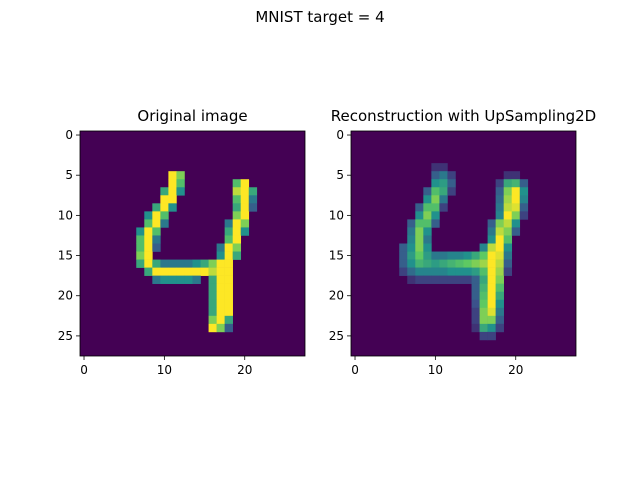  I want to click on y-tick-label: 5, so click(340, 175).